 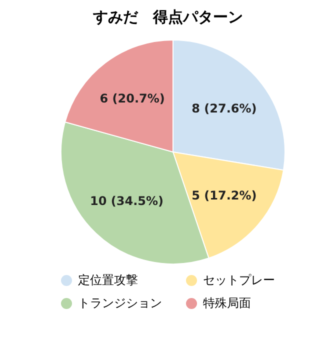 I want to click on legend-label: 特殊局面, so click(x=227, y=303).